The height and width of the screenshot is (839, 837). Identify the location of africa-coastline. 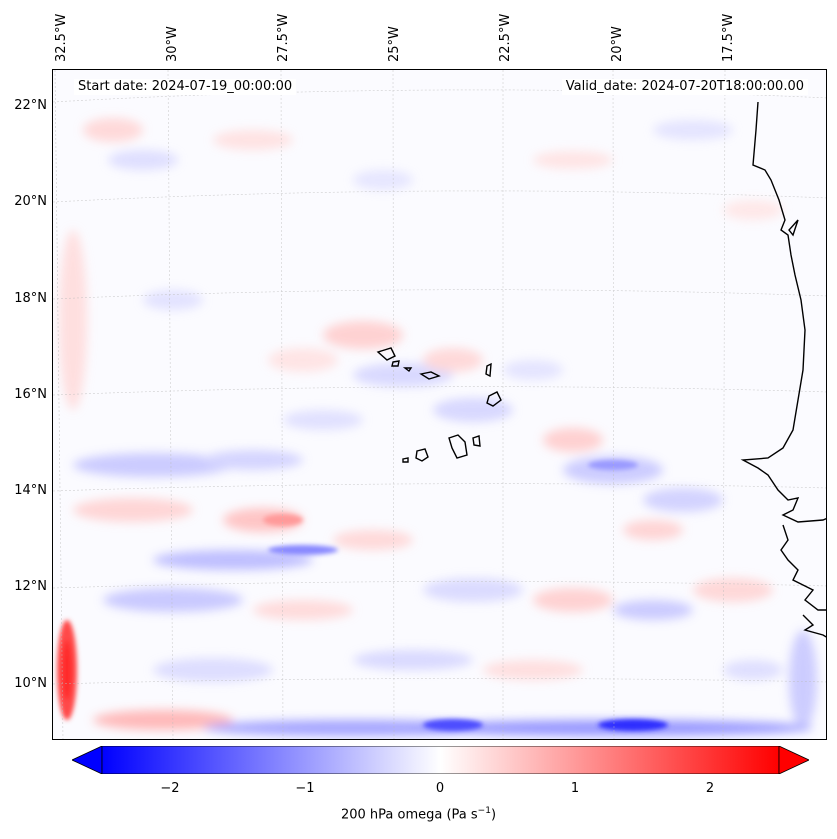
(783, 312).